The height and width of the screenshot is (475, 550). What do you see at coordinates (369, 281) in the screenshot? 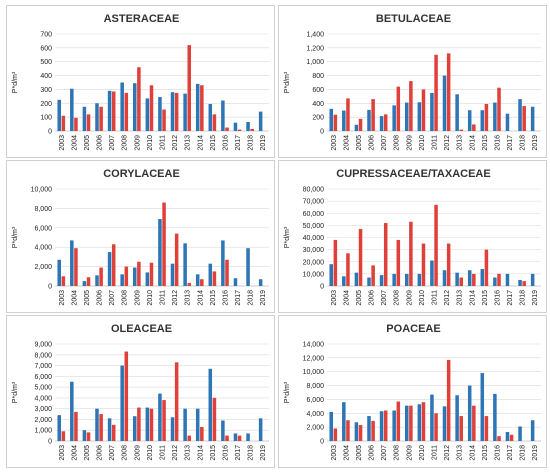
I see `bar-blue-2006` at bounding box center [369, 281].